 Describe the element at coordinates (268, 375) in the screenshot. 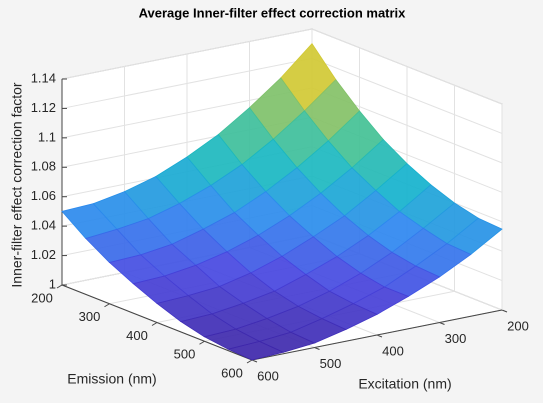

I see `x-tick-label: 600` at that location.